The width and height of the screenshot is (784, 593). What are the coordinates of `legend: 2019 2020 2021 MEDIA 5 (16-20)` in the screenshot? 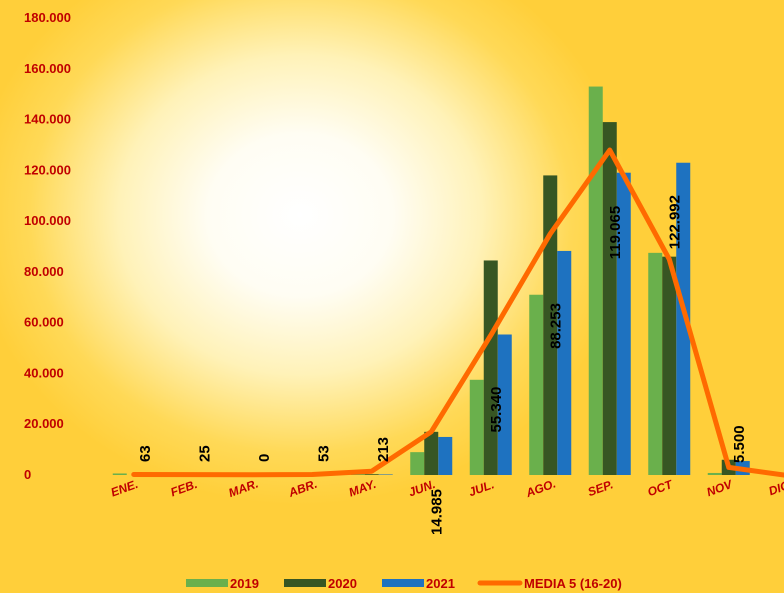 It's located at (404, 583).